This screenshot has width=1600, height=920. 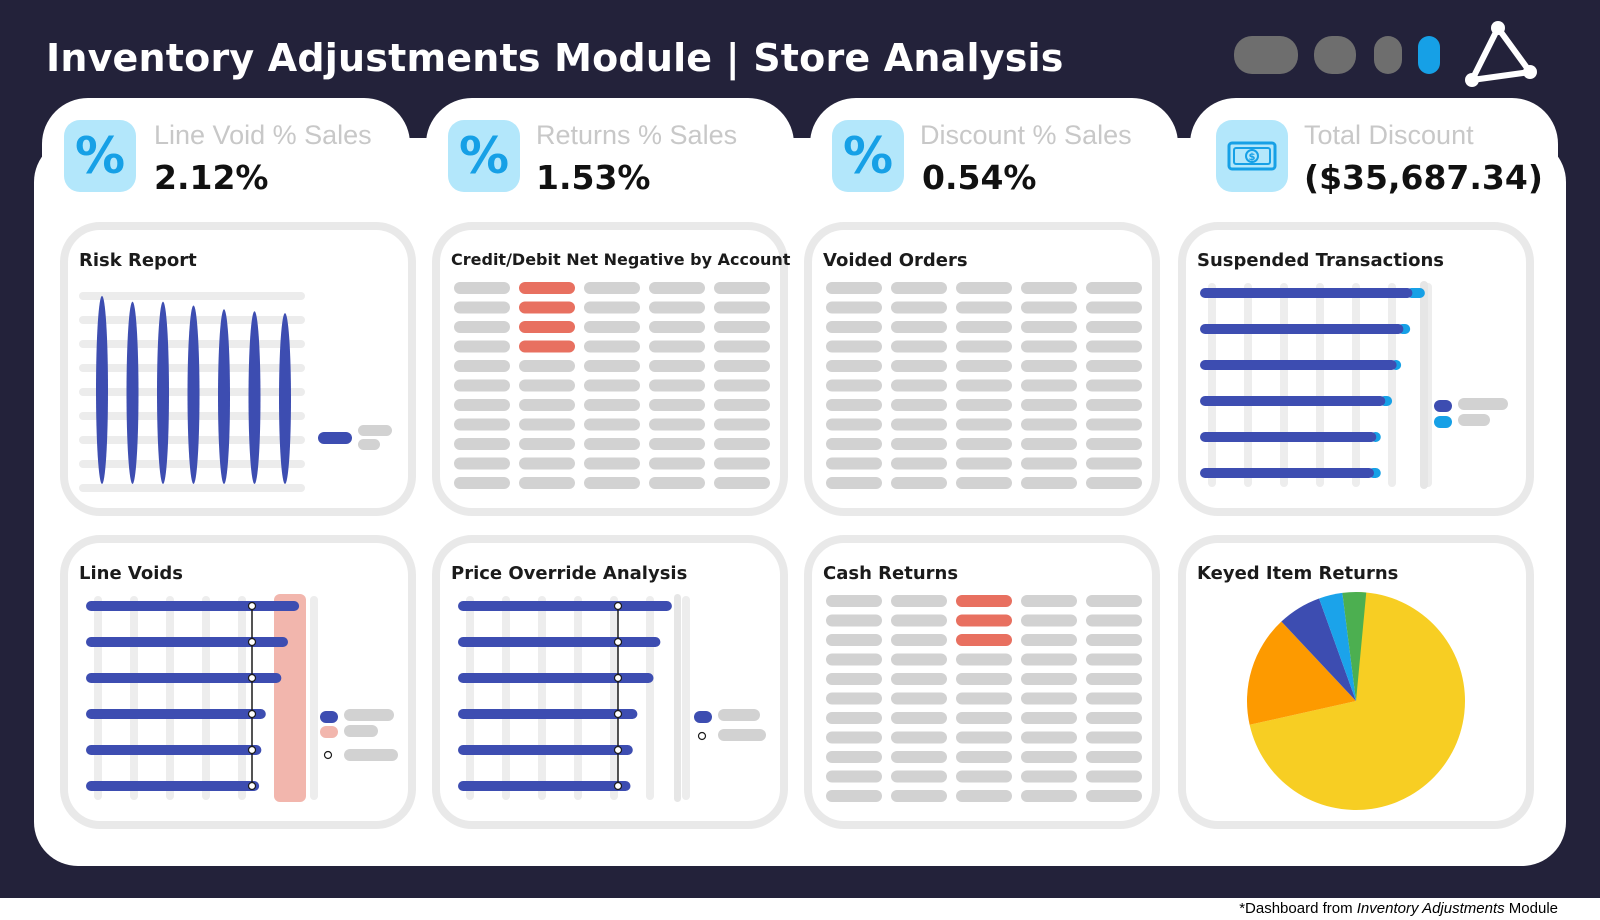 I want to click on credit-debit-table, so click(x=612, y=385).